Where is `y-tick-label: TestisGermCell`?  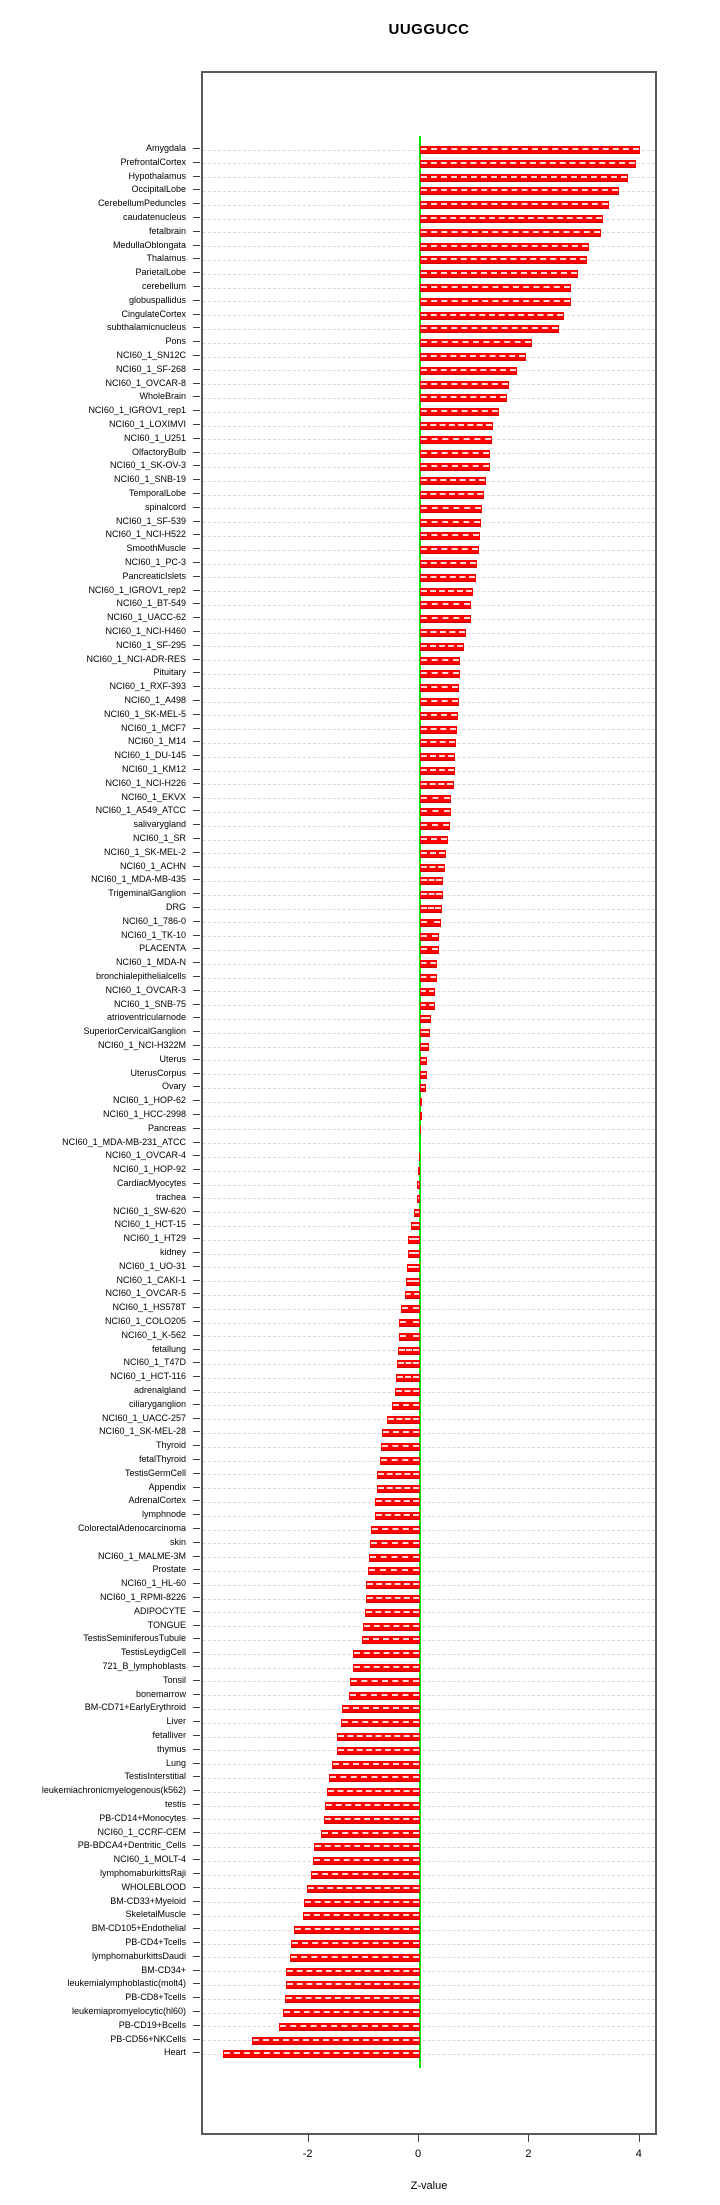 y-tick-label: TestisGermCell is located at coordinates (155, 1472).